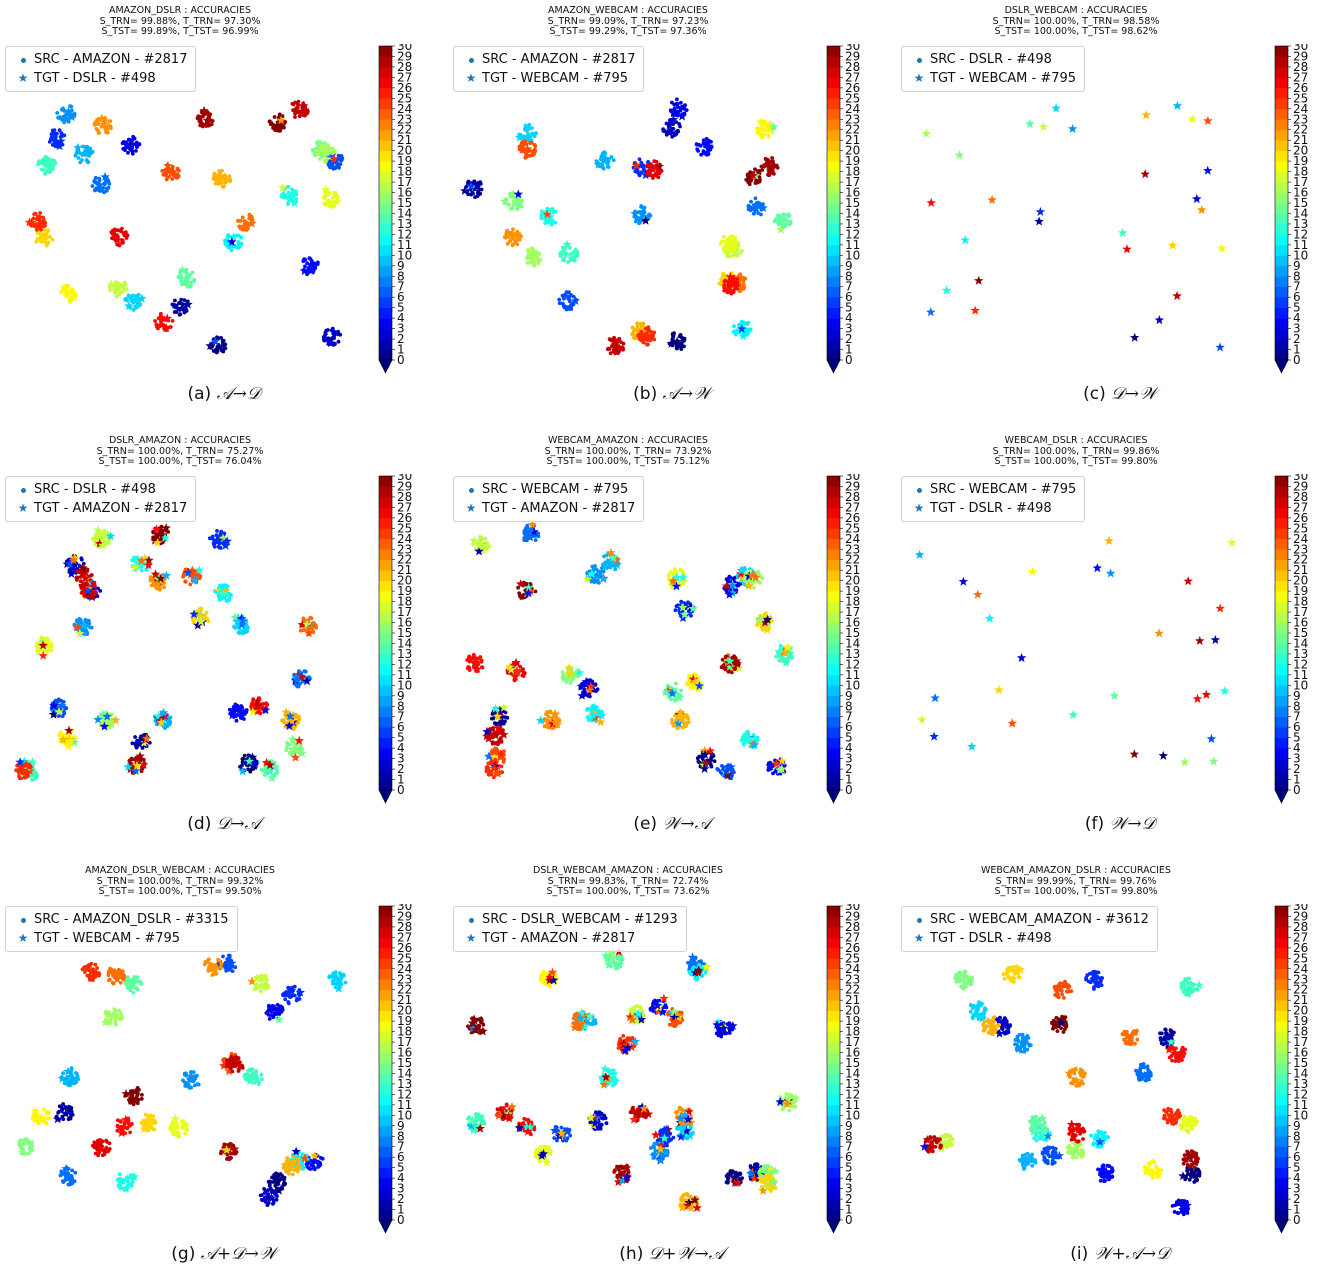 The height and width of the screenshot is (1284, 1344). I want to click on dot-icon, so click(919, 59).